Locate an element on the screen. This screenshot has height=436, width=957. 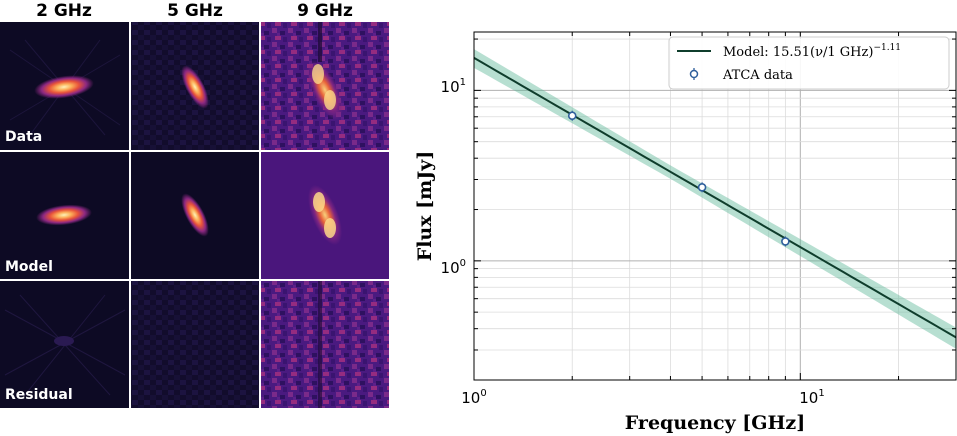
image-data-5ghz is located at coordinates (195, 86).